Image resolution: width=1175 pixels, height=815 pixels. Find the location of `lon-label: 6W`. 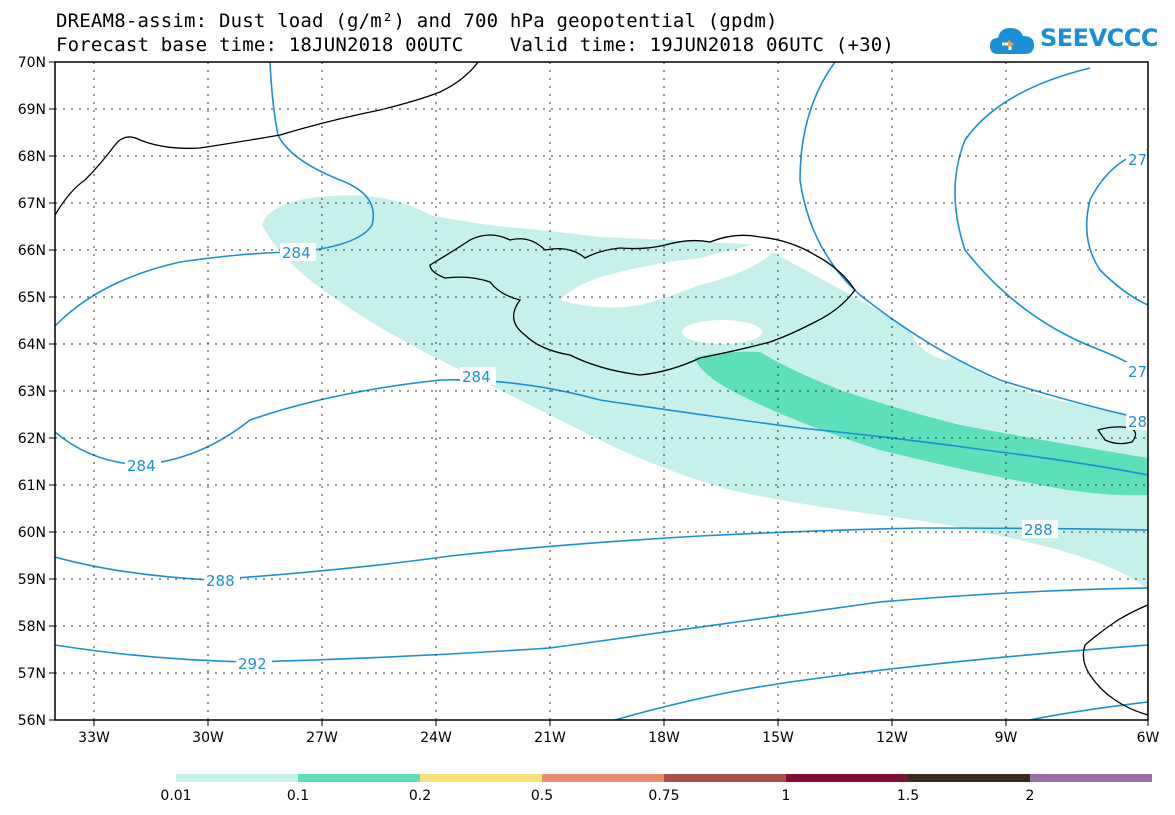

lon-label: 6W is located at coordinates (1148, 738).